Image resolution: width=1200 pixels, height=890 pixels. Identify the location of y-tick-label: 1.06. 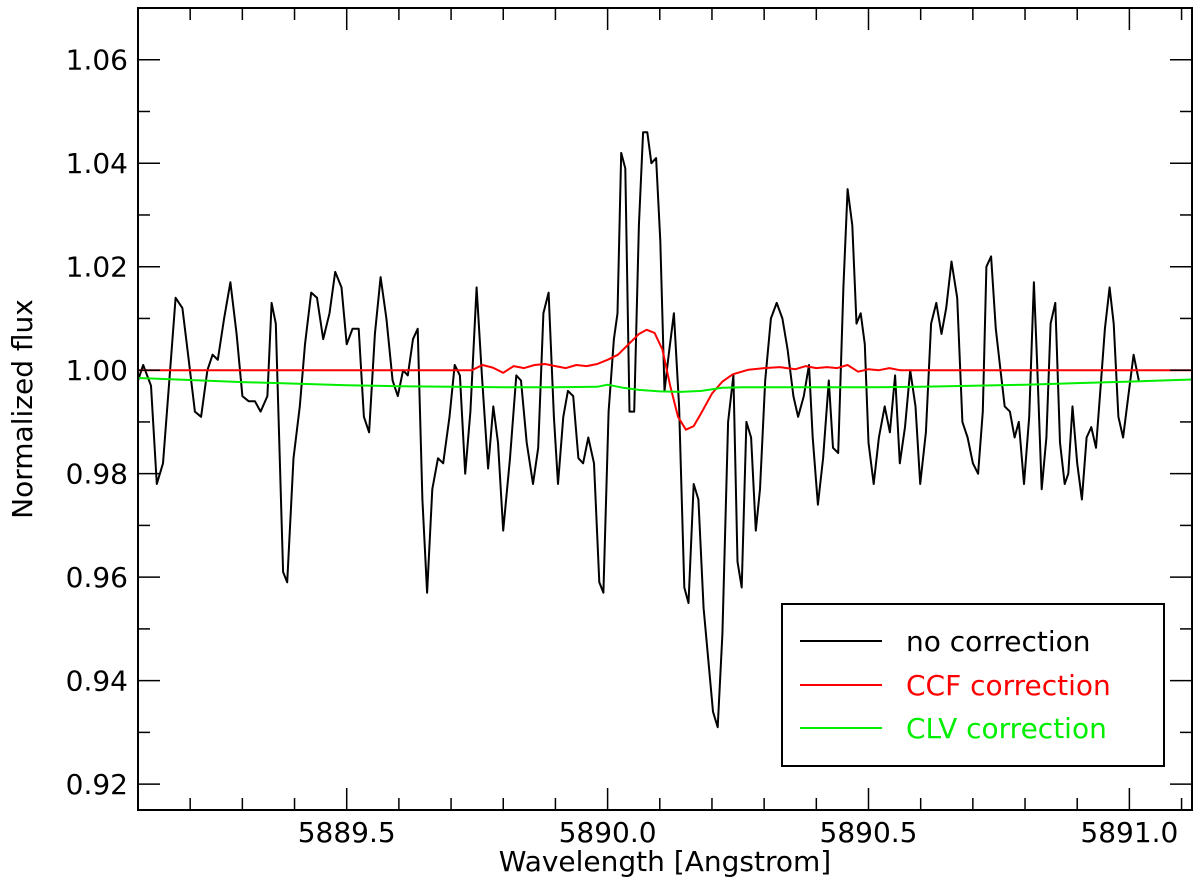
(97, 60).